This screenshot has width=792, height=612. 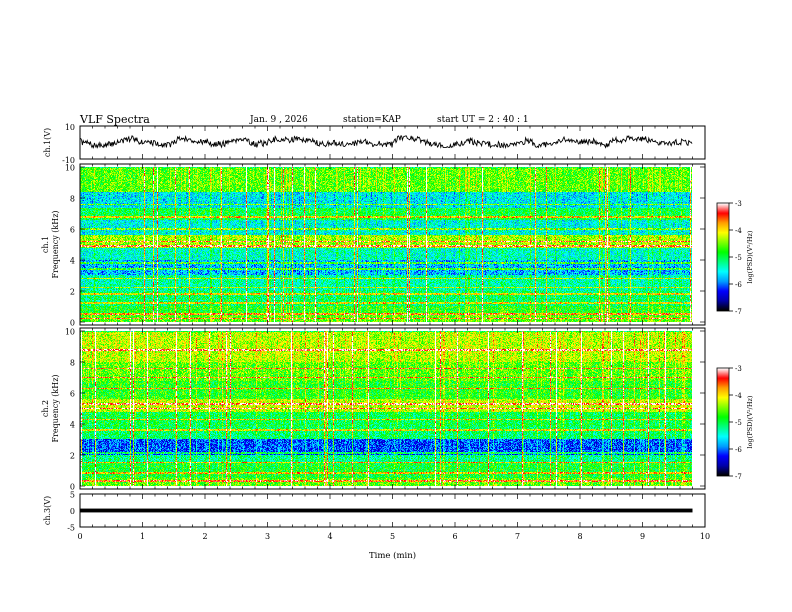 I want to click on ch2-y-tick-label: 10, so click(x=70, y=332).